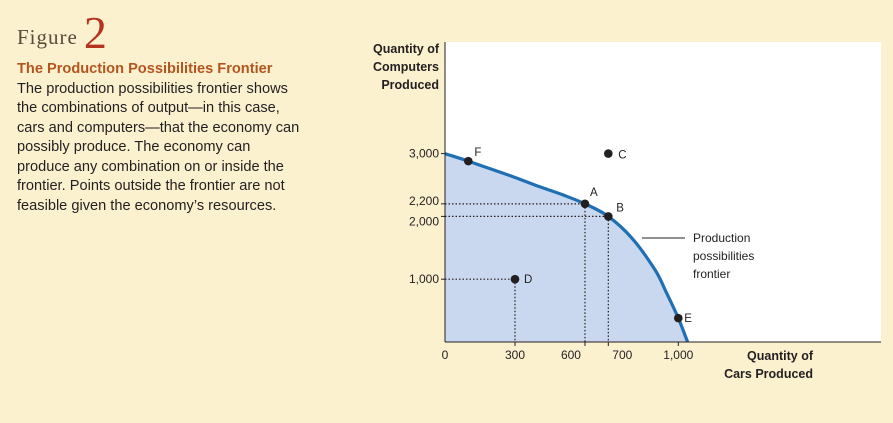 Image resolution: width=893 pixels, height=423 pixels. Describe the element at coordinates (721, 238) in the screenshot. I see `curve-label: Production` at that location.